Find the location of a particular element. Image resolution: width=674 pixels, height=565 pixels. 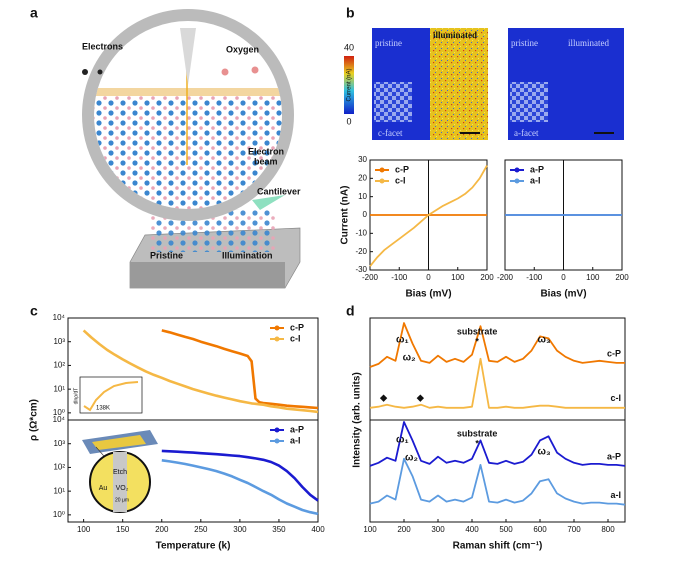

illustration-label: Oxygen is located at coordinates (242, 49).